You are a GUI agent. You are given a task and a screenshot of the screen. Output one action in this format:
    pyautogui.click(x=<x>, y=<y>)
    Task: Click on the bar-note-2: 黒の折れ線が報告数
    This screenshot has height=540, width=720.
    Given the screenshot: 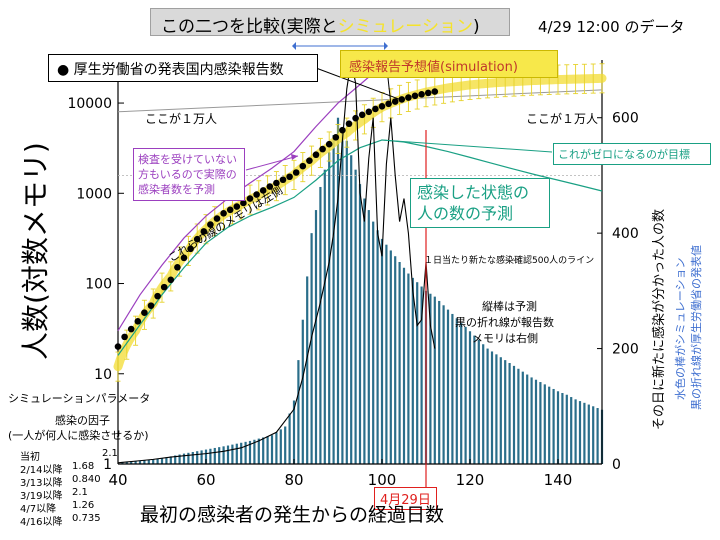 What is the action you would take?
    pyautogui.click(x=504, y=322)
    